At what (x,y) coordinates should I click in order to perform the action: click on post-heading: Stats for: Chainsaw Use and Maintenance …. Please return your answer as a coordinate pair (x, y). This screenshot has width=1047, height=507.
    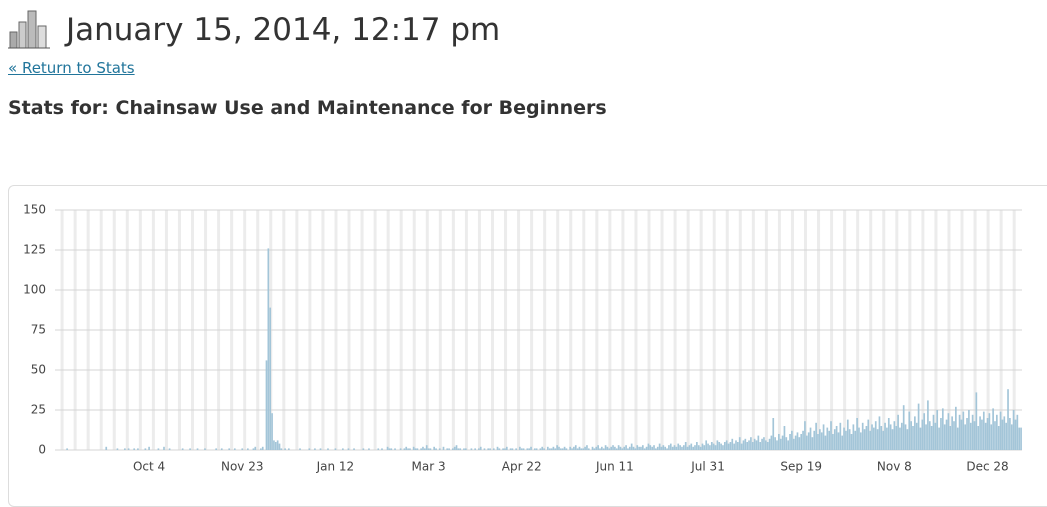
    Looking at the image, I should click on (307, 108).